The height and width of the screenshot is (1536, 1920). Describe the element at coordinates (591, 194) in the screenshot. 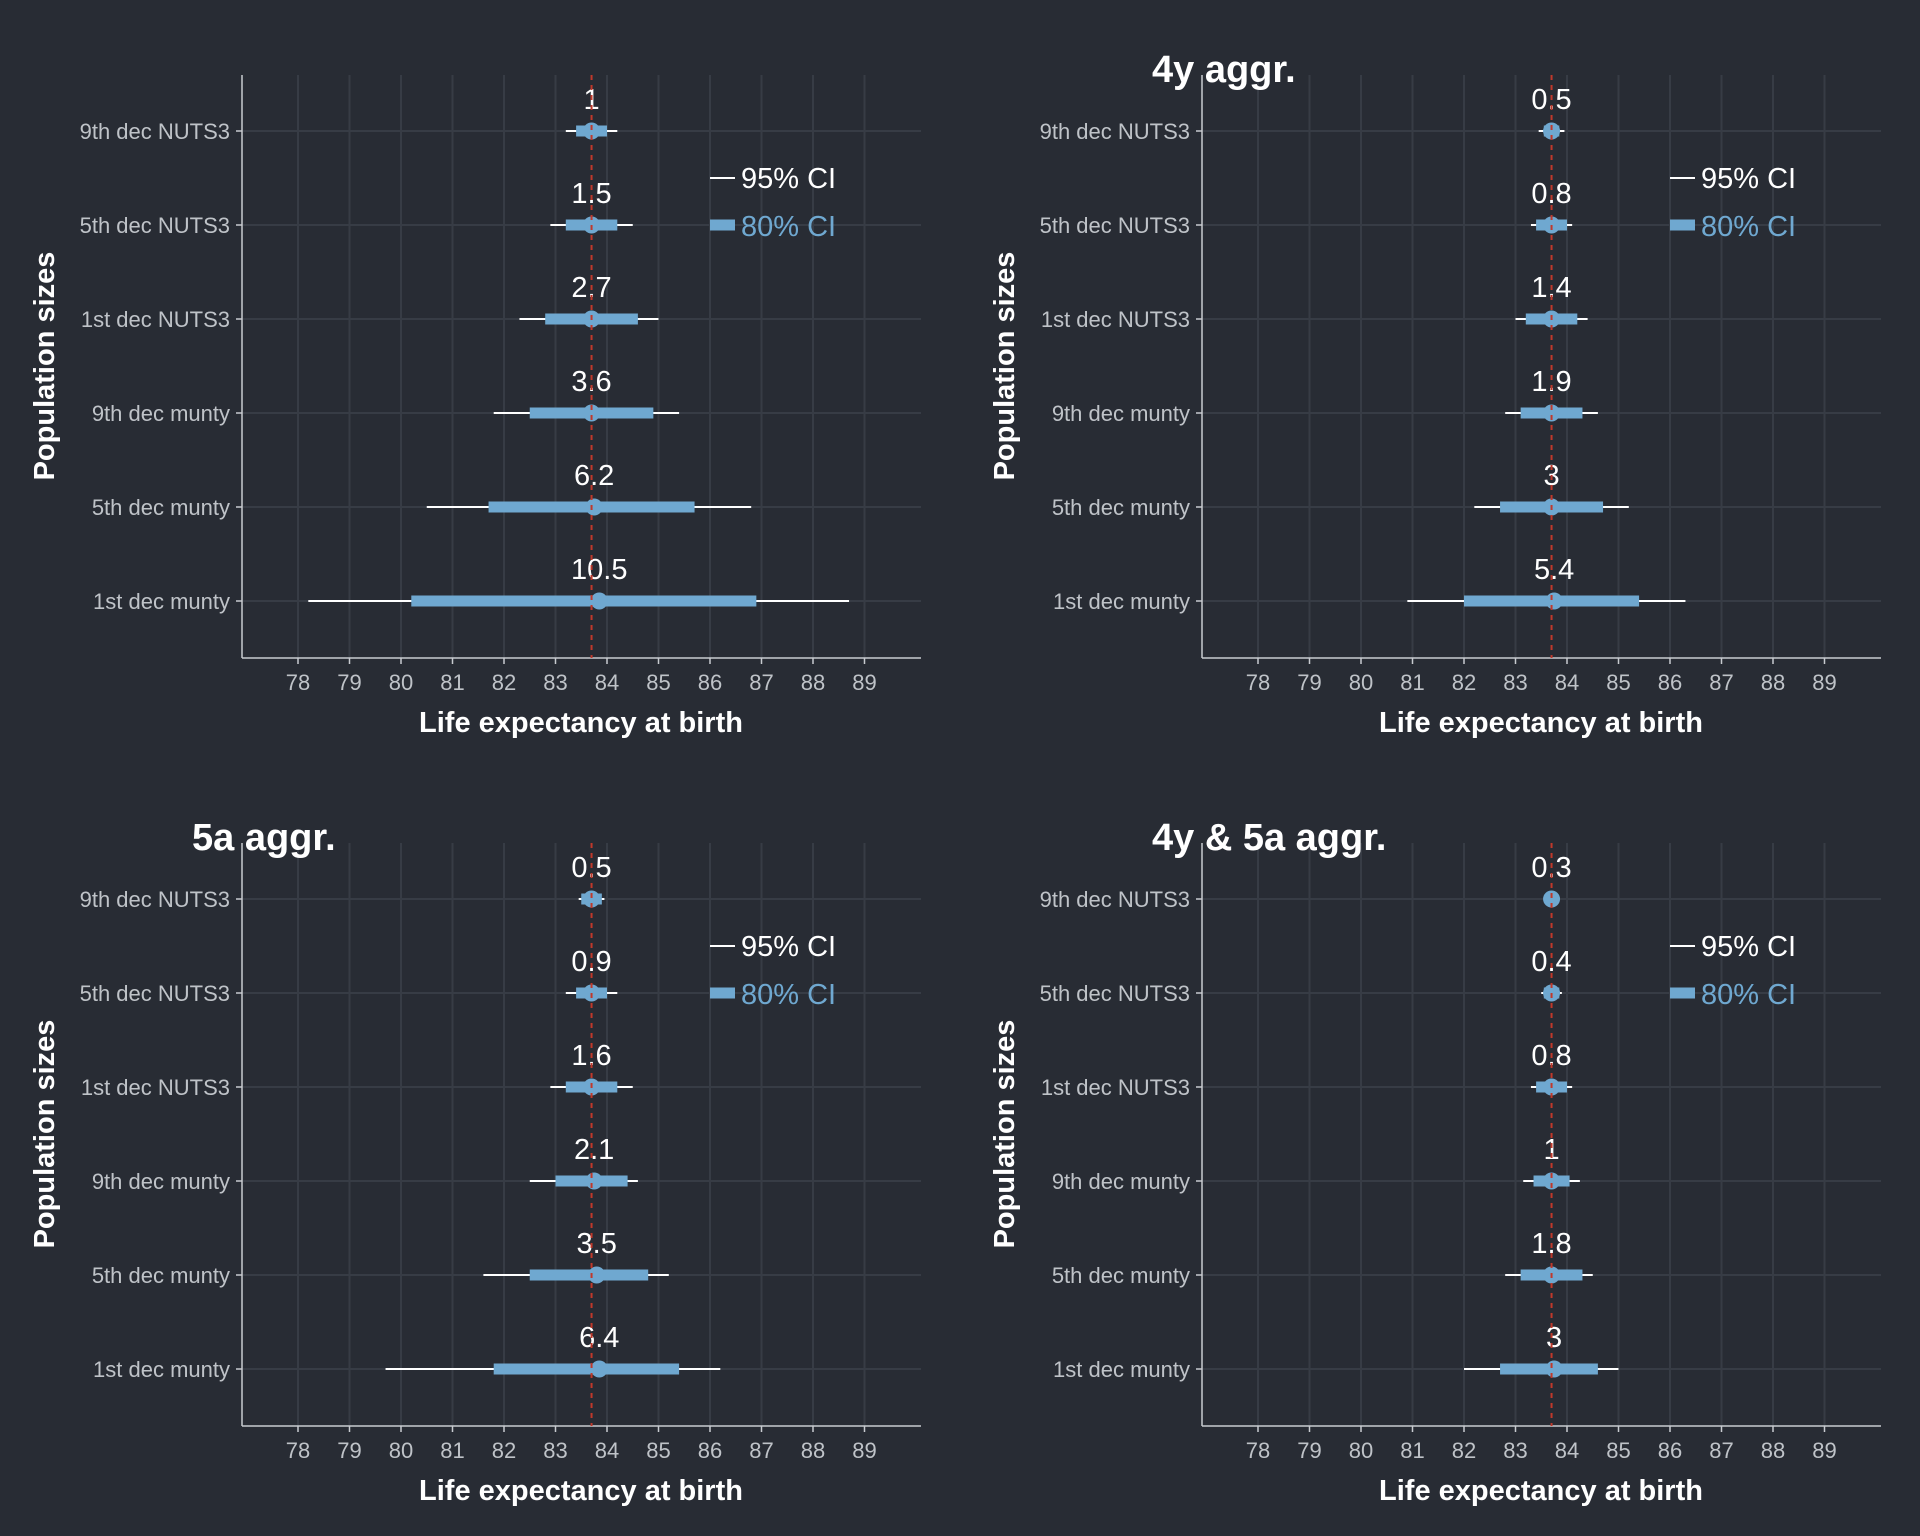

I see `interval-width-label-2: 1.5` at that location.